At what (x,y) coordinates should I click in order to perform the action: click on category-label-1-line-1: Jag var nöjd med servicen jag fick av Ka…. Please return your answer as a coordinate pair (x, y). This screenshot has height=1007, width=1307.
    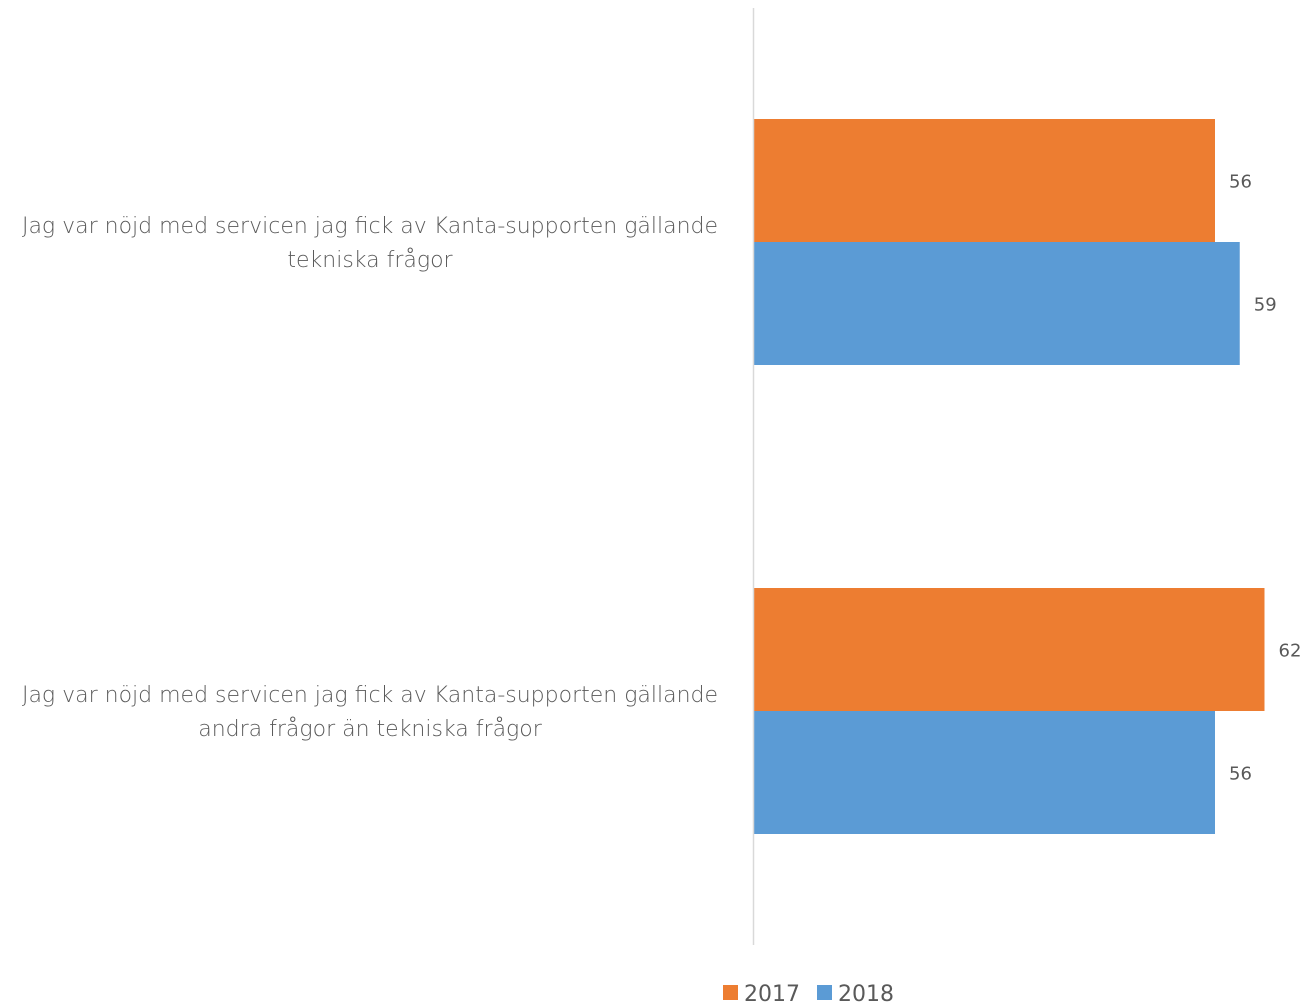
    Looking at the image, I should click on (370, 226).